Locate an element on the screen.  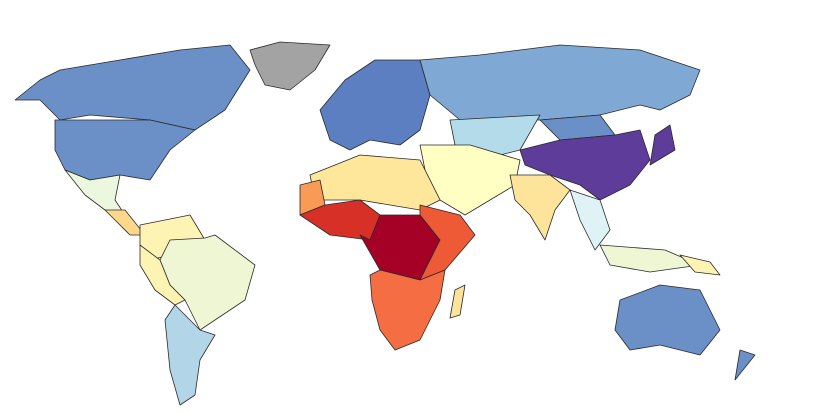
mexico is located at coordinates (95, 192).